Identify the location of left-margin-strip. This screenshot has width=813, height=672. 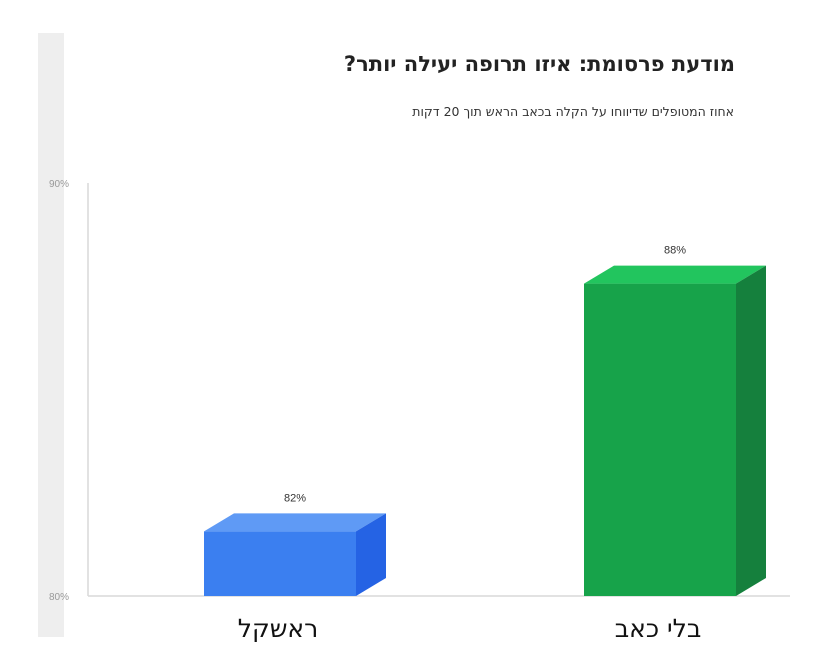
(51, 335).